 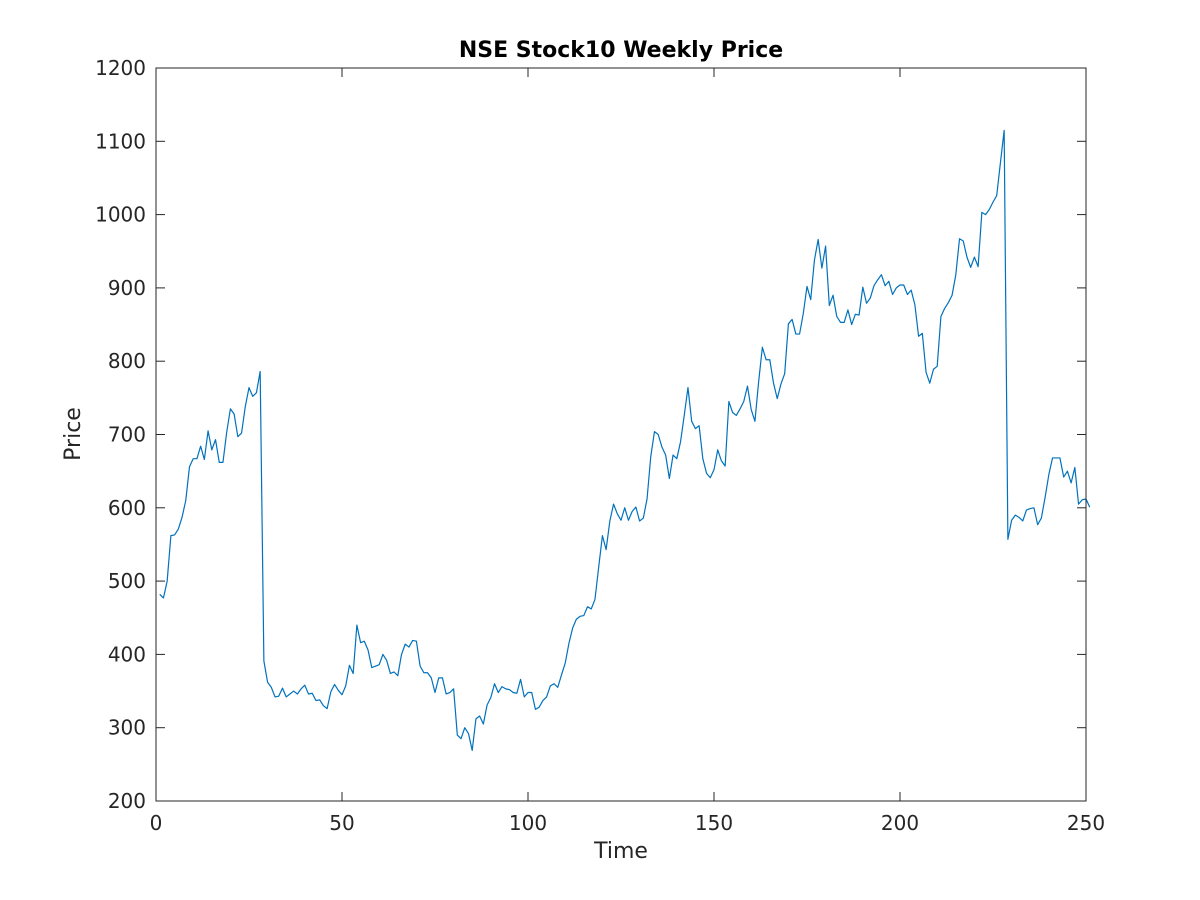 I want to click on x-tick-label: 50, so click(x=341, y=823).